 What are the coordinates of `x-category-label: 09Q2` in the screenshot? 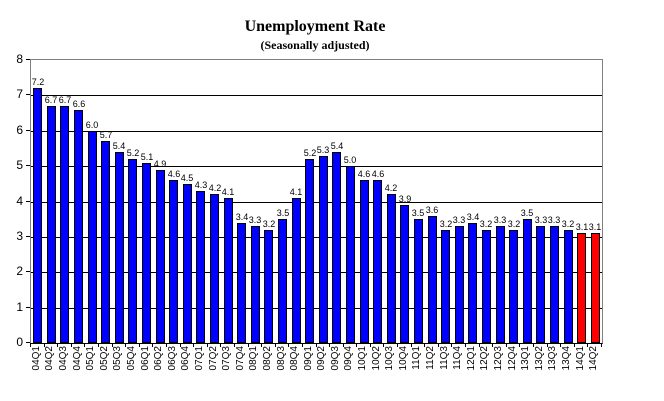 It's located at (321, 358).